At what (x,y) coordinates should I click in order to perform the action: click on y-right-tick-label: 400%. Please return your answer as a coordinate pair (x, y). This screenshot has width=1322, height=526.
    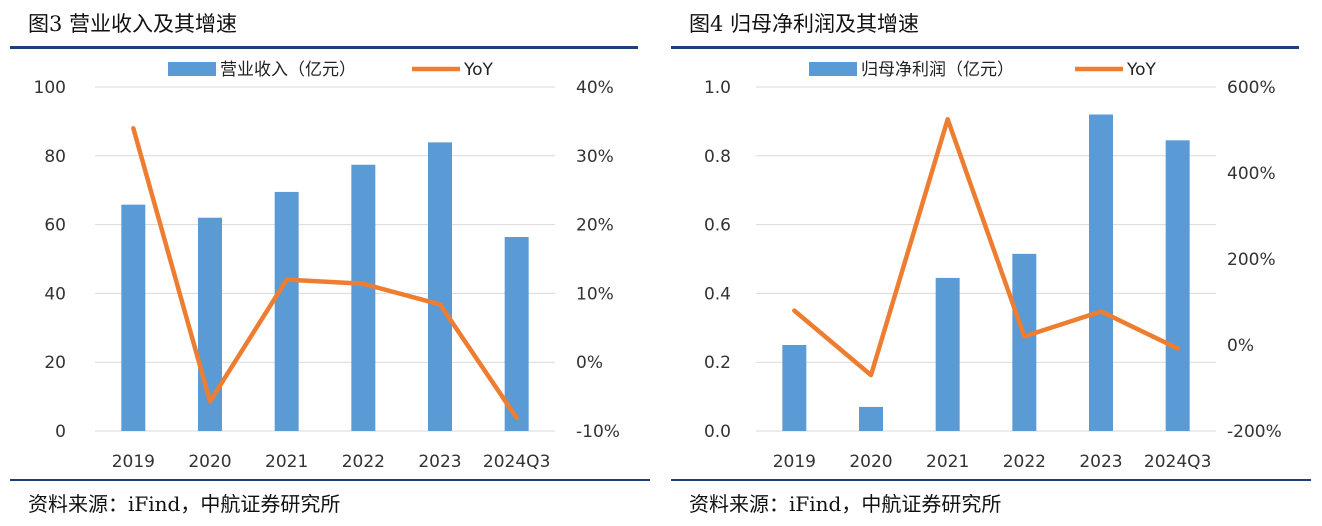
    Looking at the image, I should click on (1251, 174).